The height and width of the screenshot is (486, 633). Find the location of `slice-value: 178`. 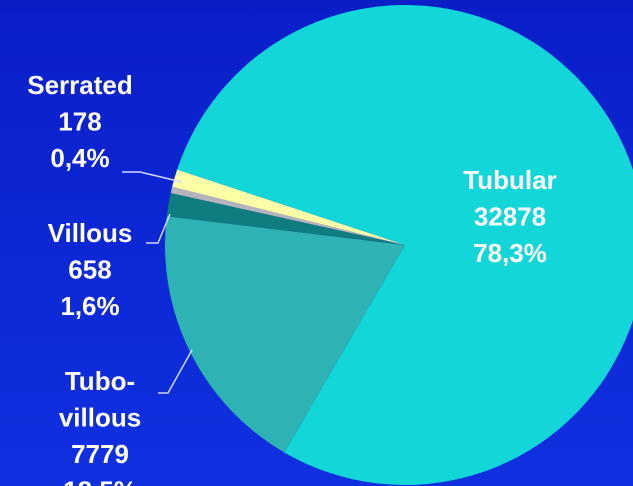

slice-value: 178 is located at coordinates (79, 121).